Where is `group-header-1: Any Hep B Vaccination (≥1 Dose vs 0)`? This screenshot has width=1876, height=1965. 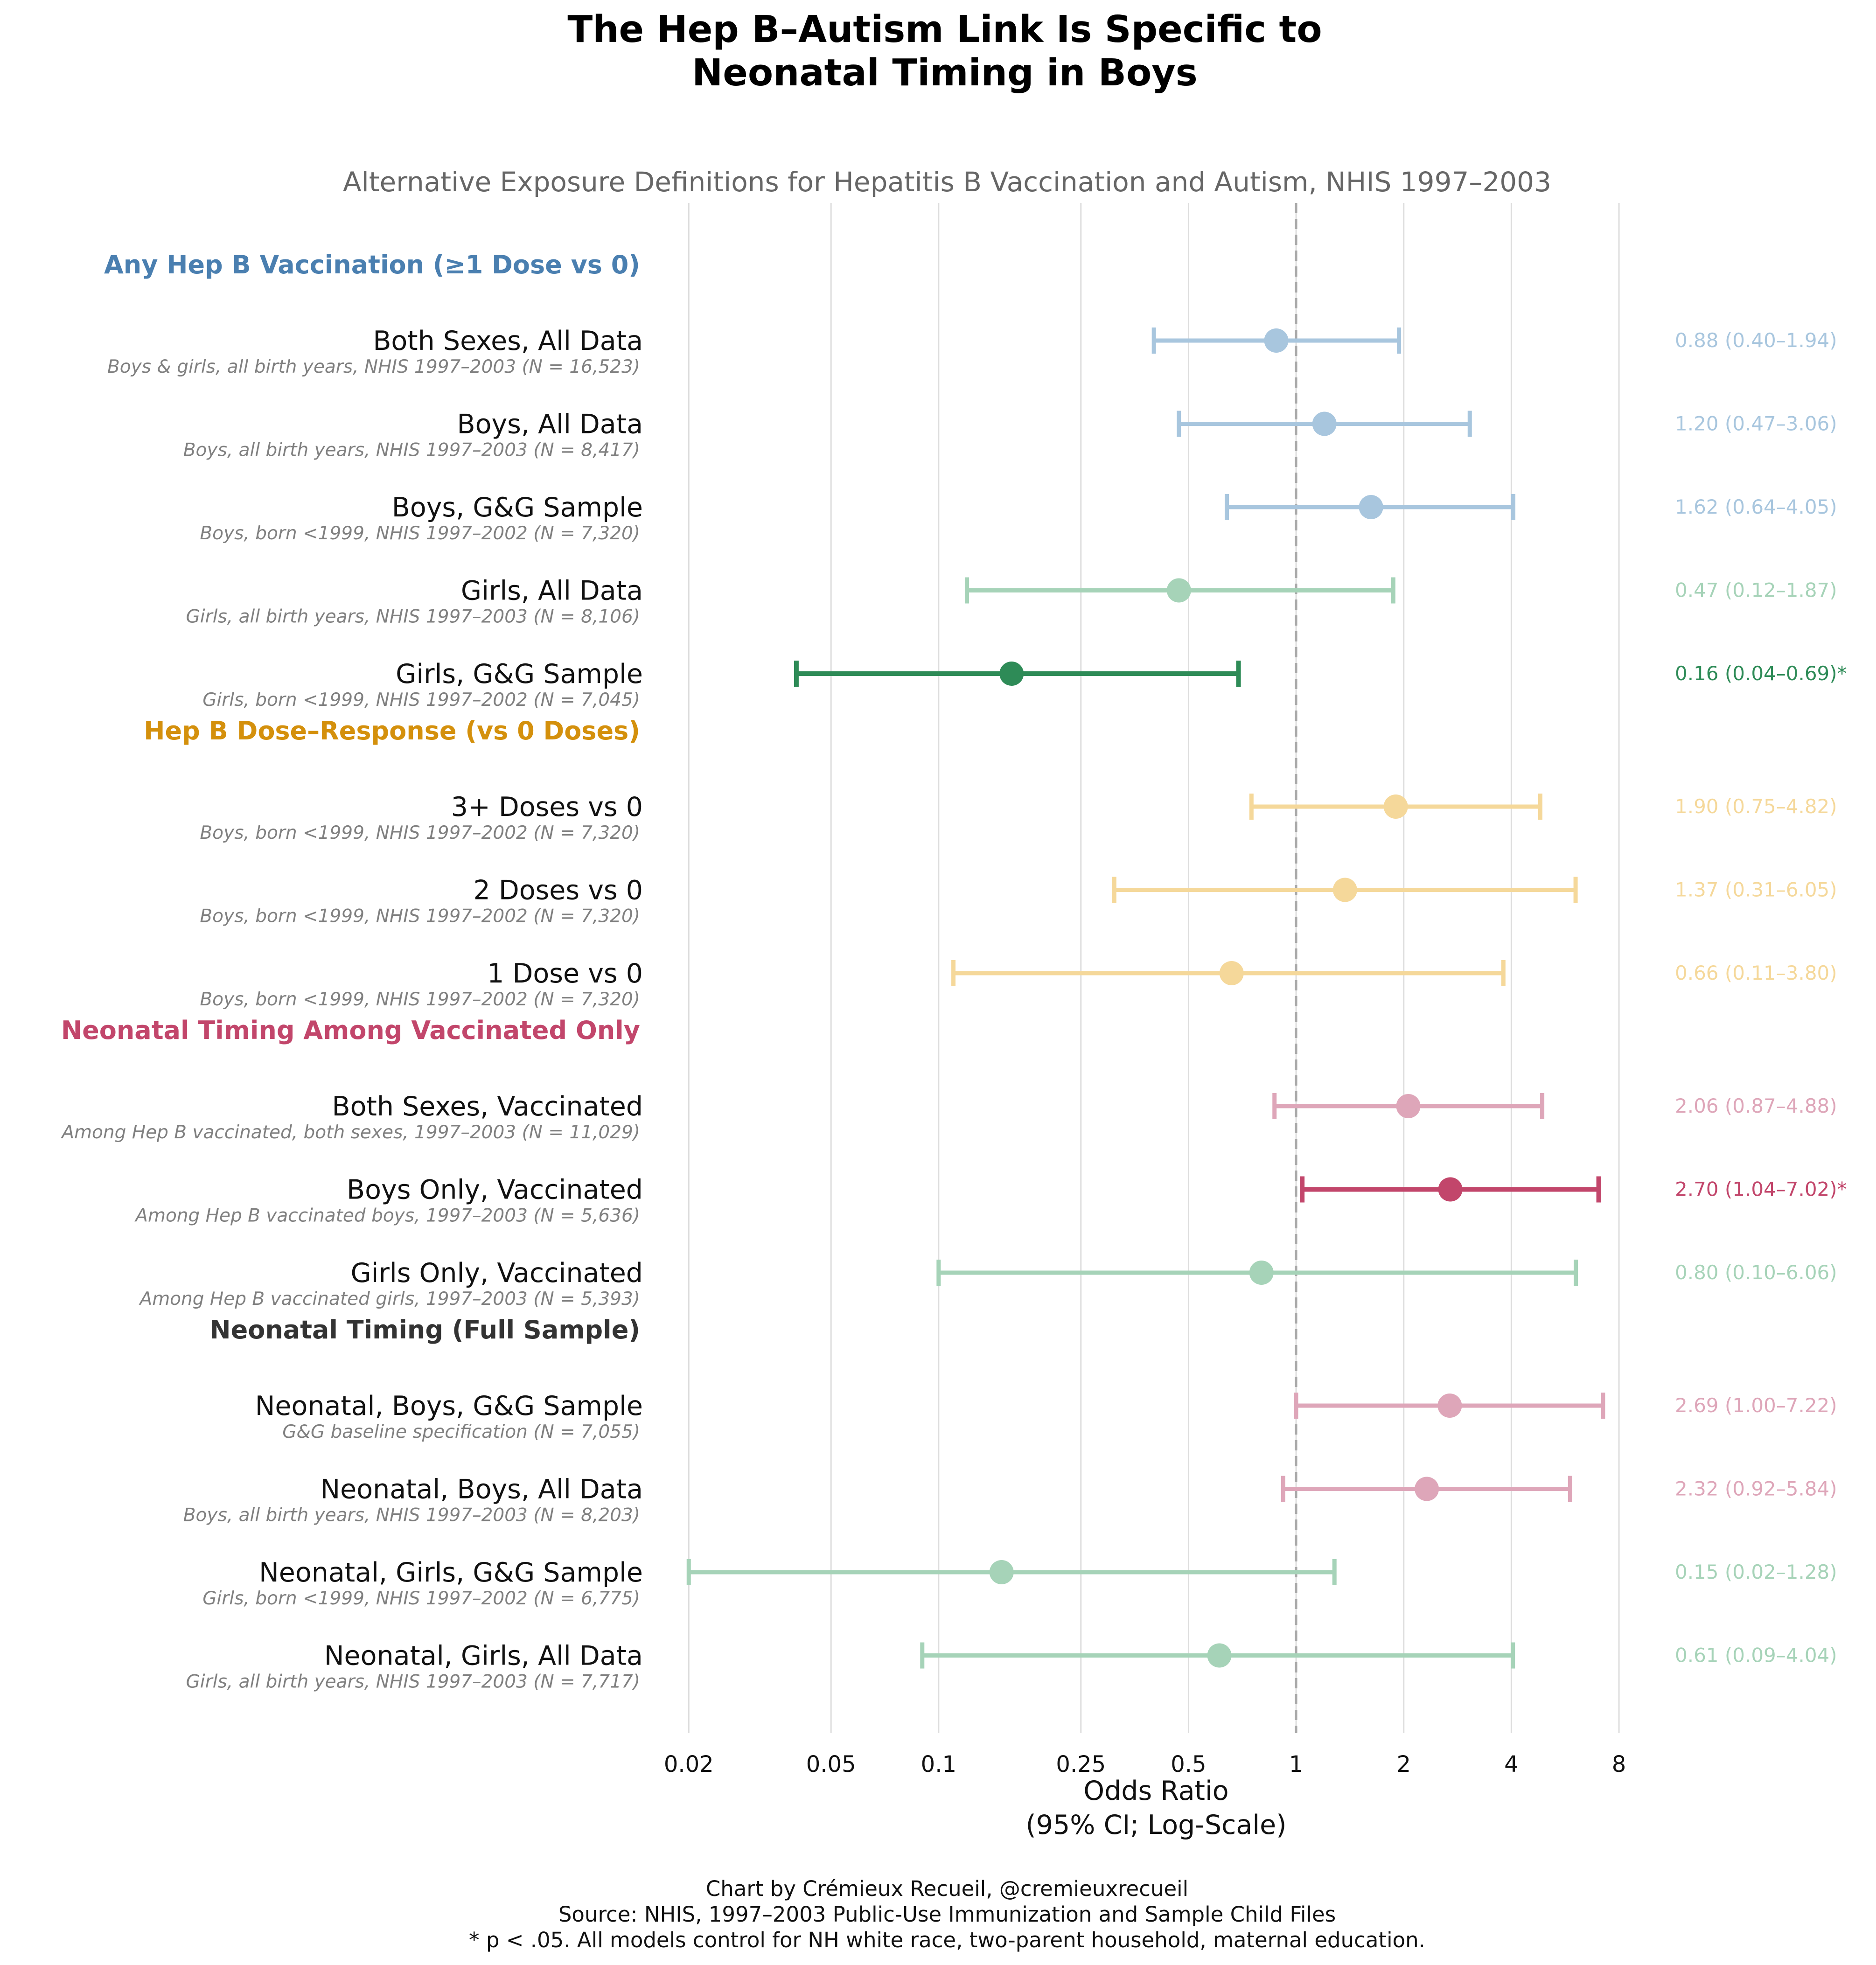 group-header-1: Any Hep B Vaccination (≥1 Dose vs 0) is located at coordinates (372, 264).